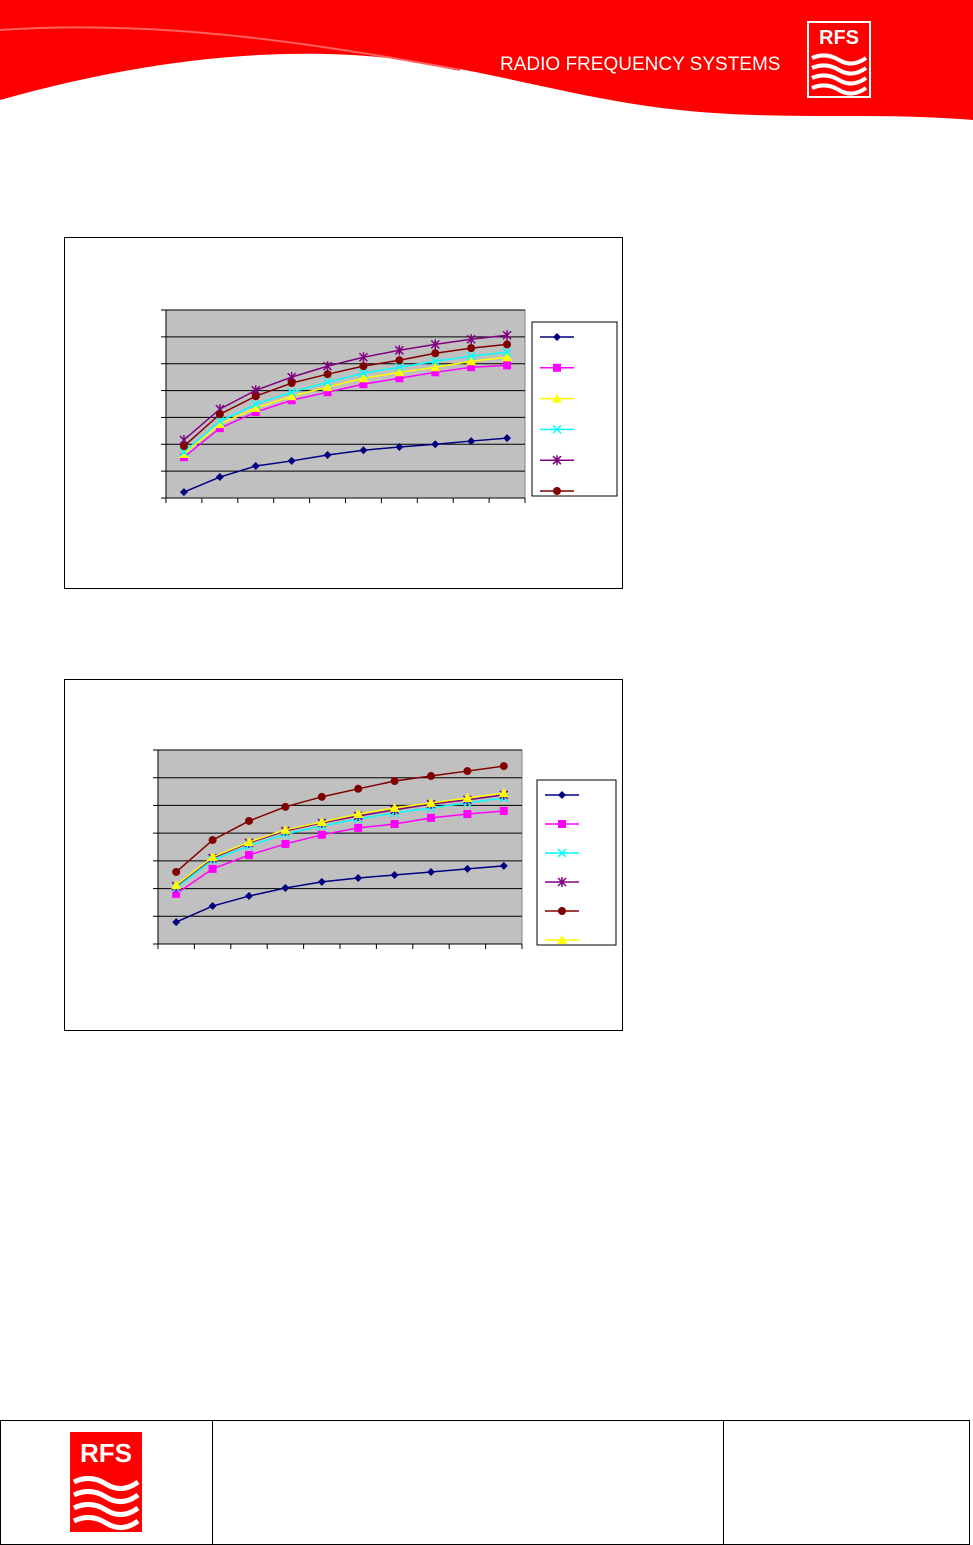 Image resolution: width=973 pixels, height=1545 pixels. I want to click on footer-logo: RFS, so click(106, 1482).